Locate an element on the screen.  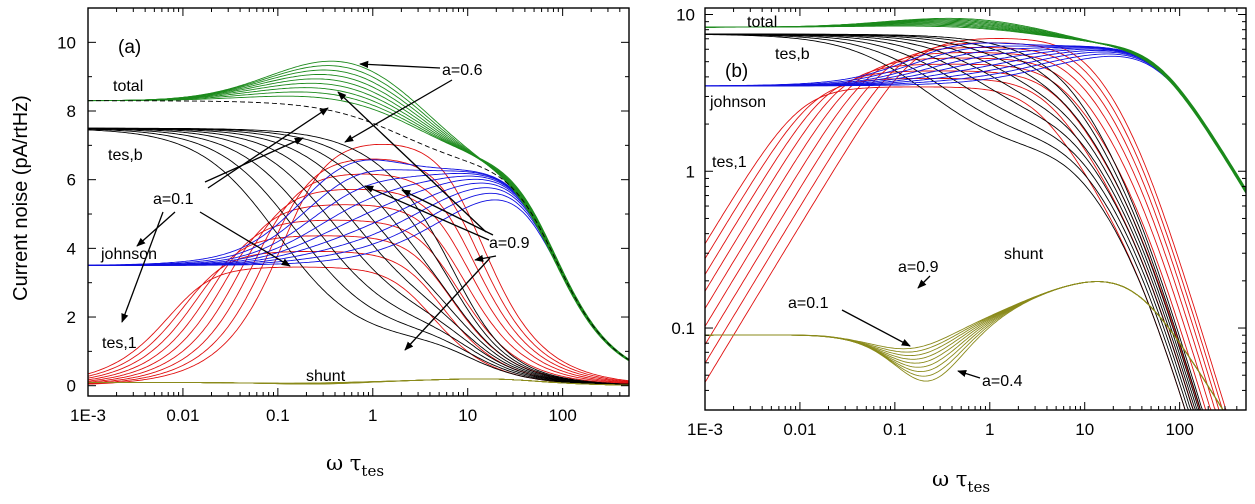
series-line-tes-1-a0.1 is located at coordinates (358, 326).